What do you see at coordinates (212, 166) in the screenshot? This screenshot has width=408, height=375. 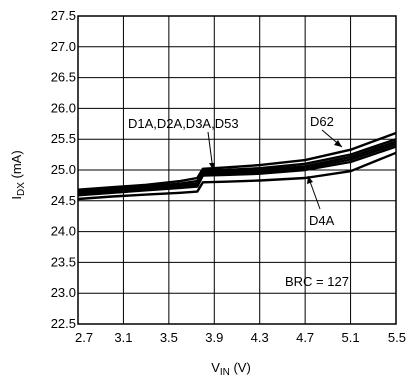 I see `annotation-d1a-group-arrowhead` at bounding box center [212, 166].